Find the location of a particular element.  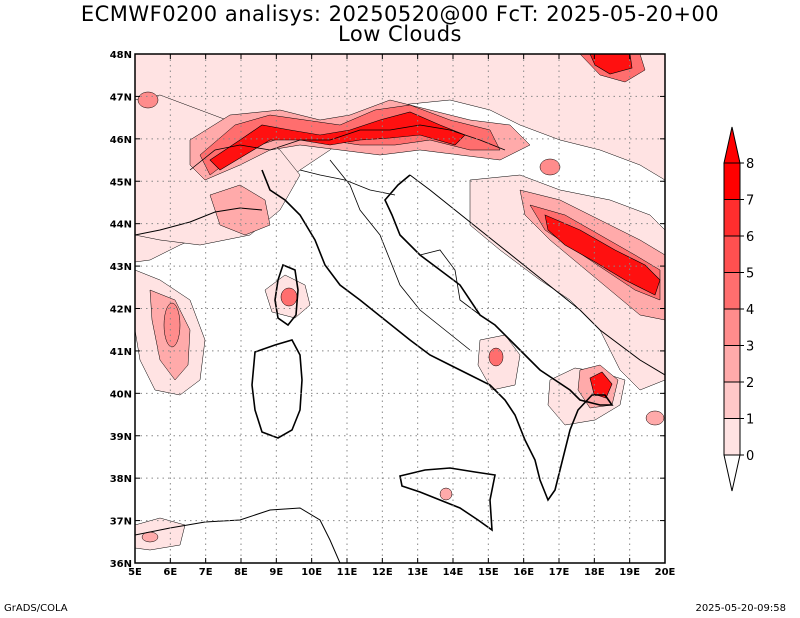

cloud-balkans-max is located at coordinates (602, 255).